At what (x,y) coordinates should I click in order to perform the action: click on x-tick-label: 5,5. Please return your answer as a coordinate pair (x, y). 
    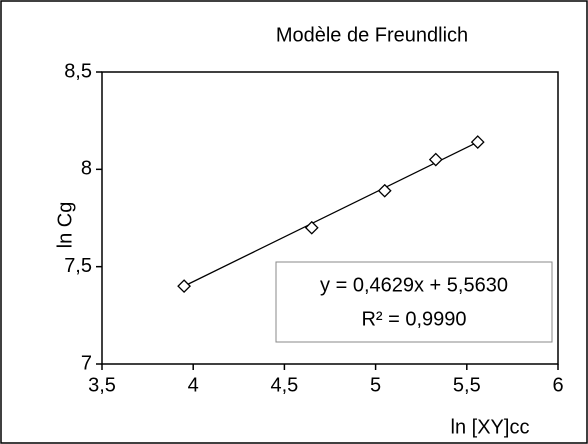
    Looking at the image, I should click on (467, 385).